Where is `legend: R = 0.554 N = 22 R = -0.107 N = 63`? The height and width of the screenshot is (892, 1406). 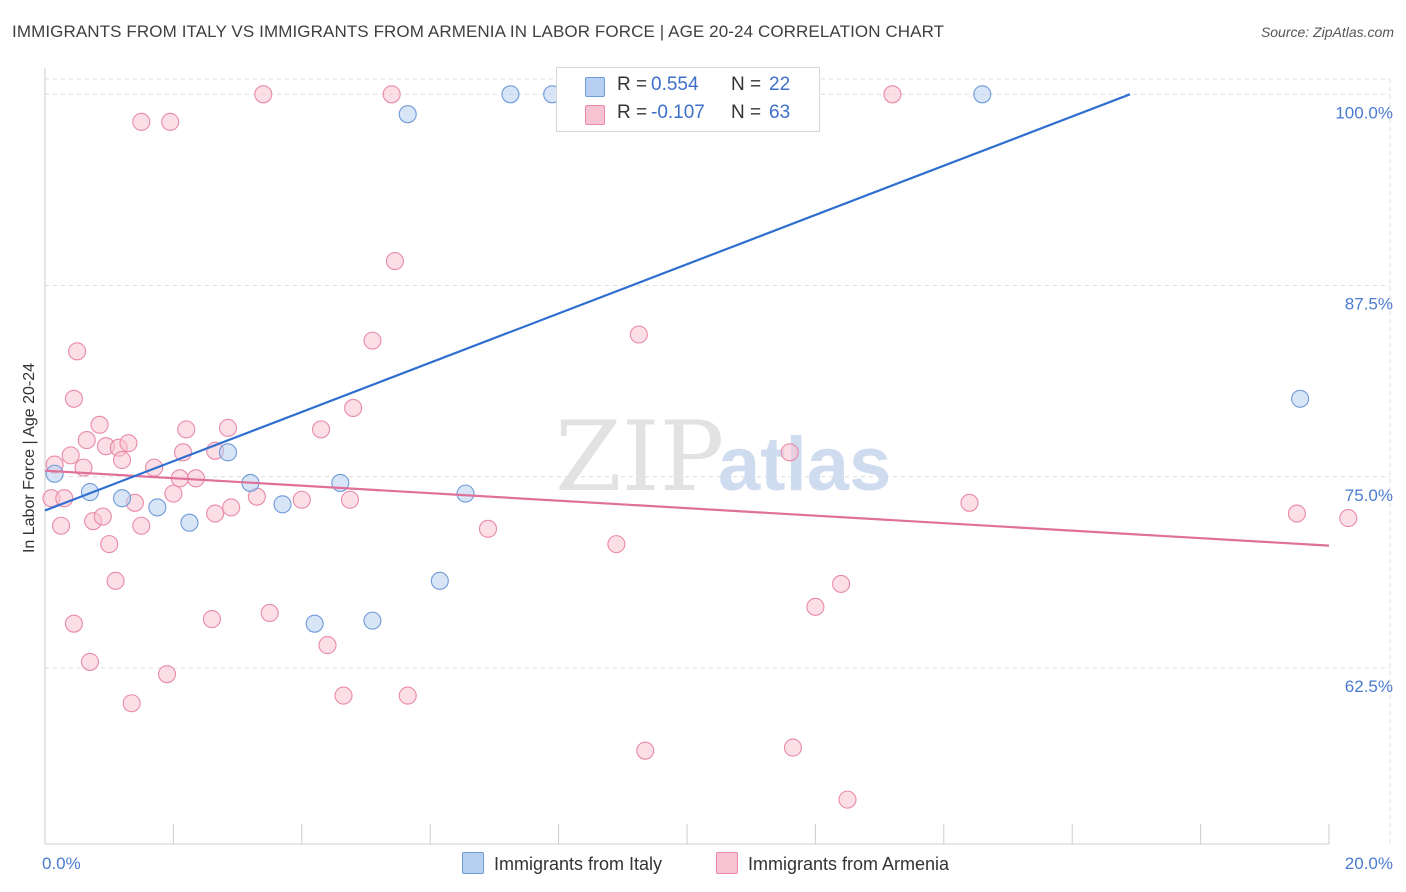
legend: R = 0.554 N = 22 R = -0.107 N = 63 is located at coordinates (688, 99).